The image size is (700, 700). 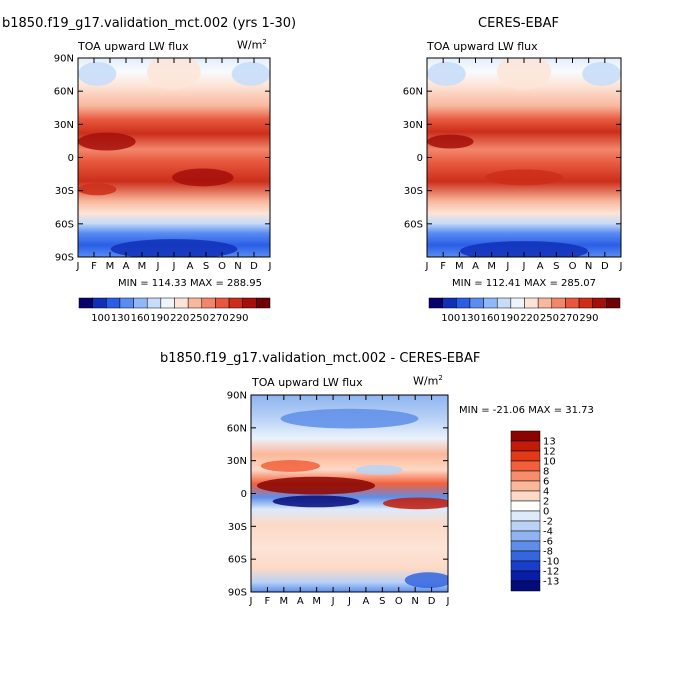 What do you see at coordinates (413, 125) in the screenshot?
I see `y-tick-label: 30N` at bounding box center [413, 125].